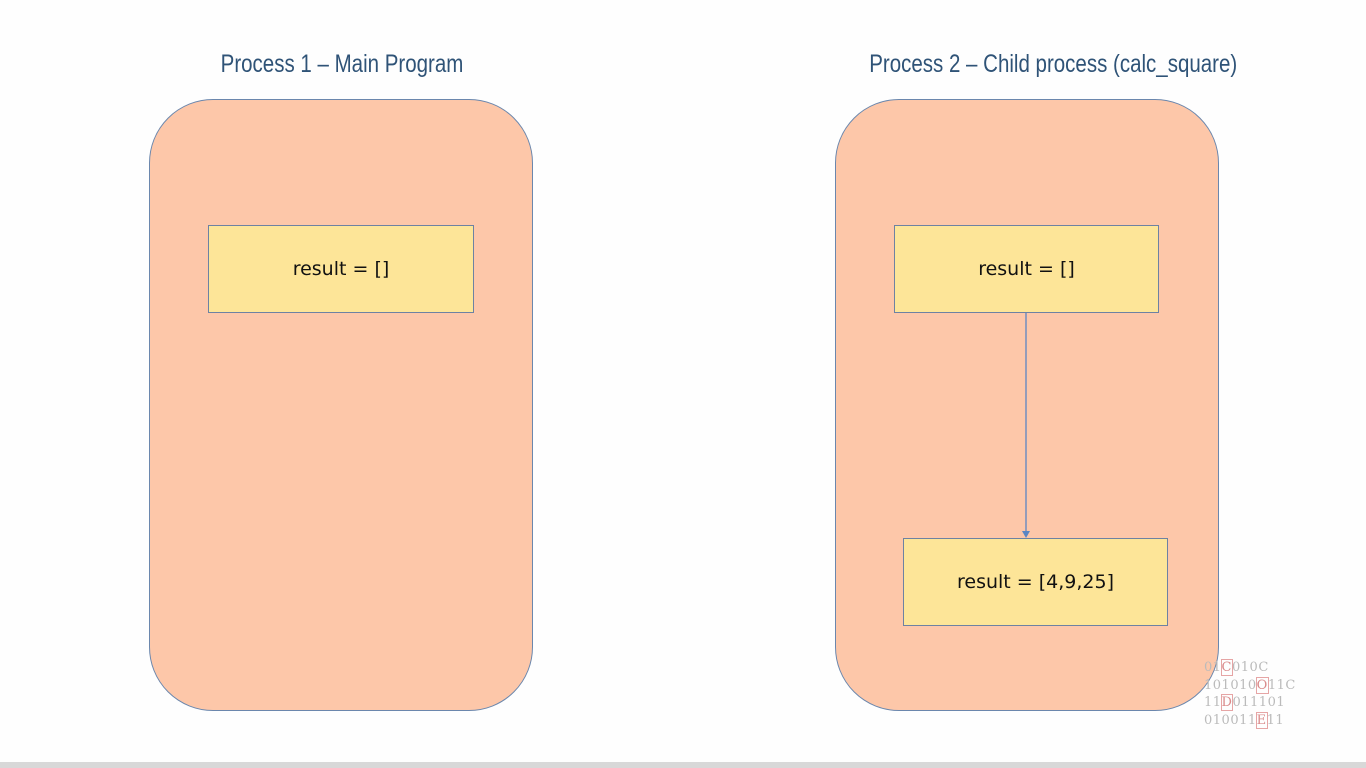  I want to click on process-1-result-label: result = [], so click(341, 269).